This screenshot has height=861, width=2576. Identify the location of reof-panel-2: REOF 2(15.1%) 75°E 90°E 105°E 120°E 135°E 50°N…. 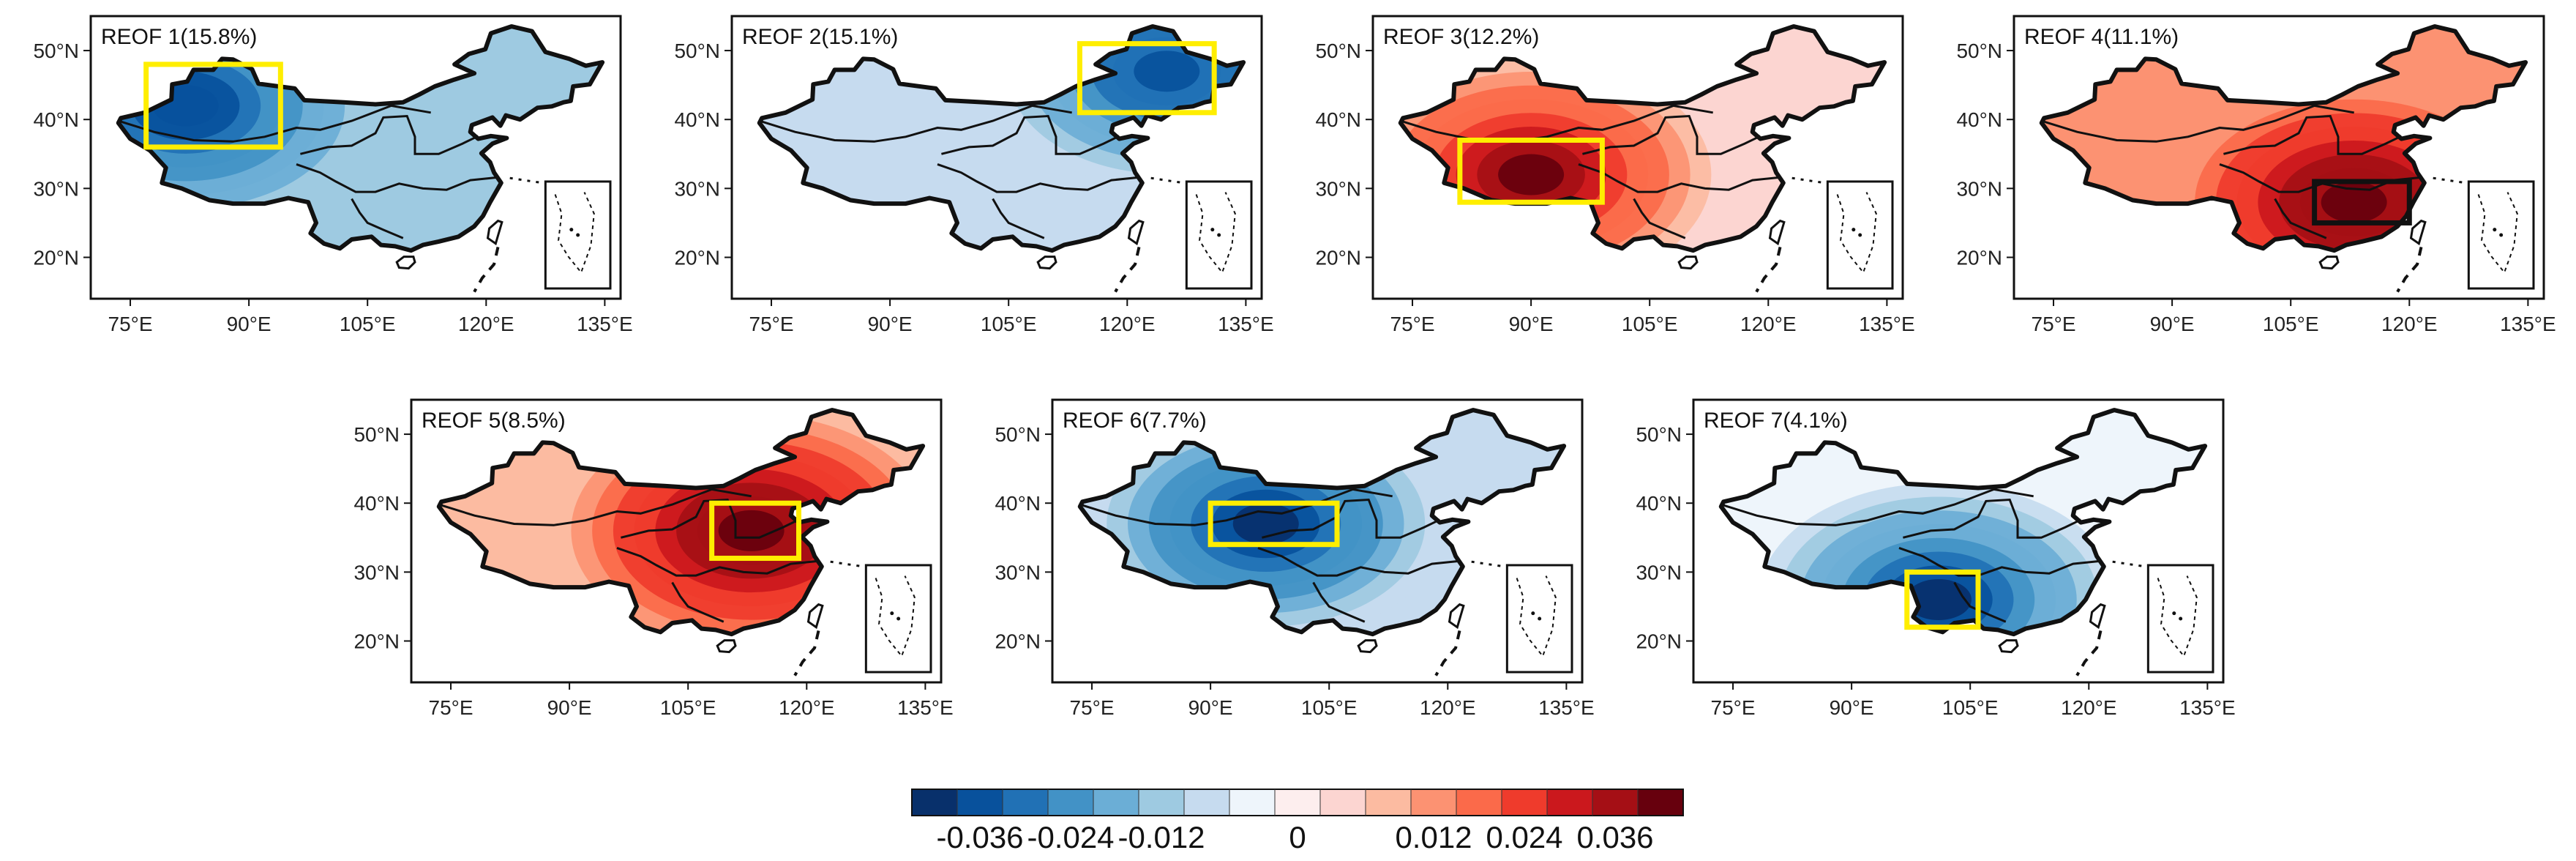
(974, 175).